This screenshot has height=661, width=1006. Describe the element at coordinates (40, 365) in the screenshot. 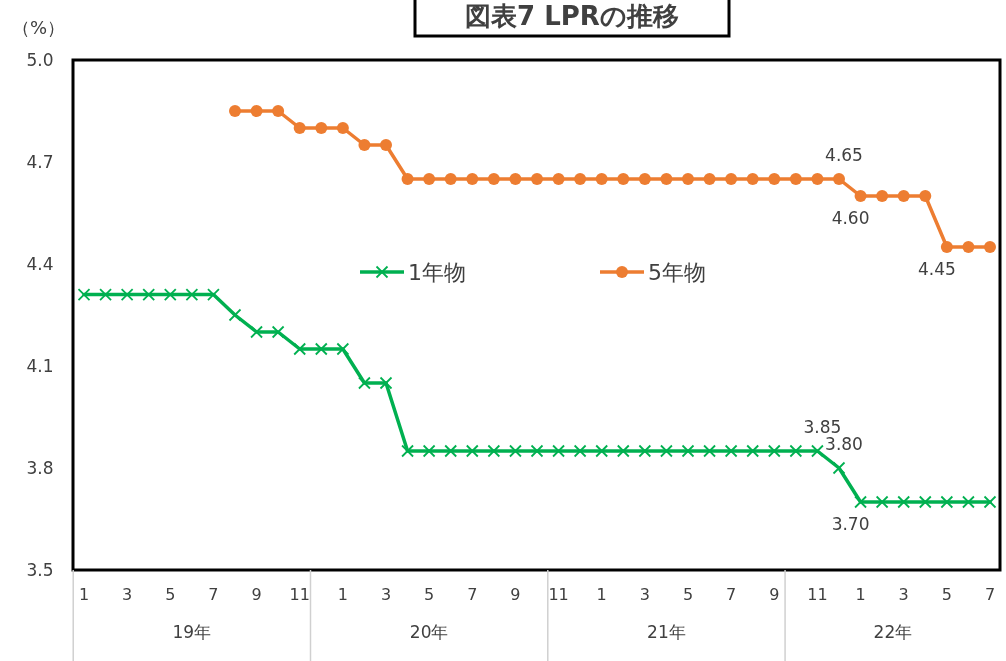

I see `y-tick-label: 4.1` at that location.